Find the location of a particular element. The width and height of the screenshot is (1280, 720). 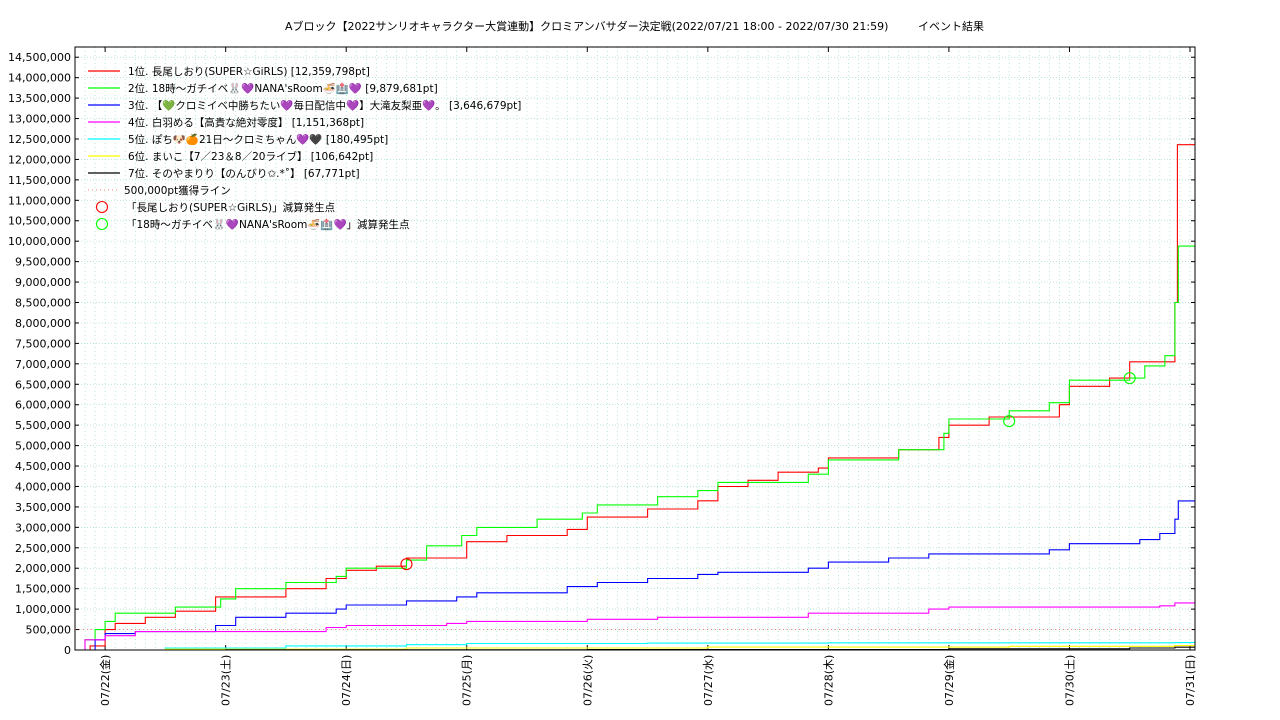

x-tick-label: 07/24(日) is located at coordinates (346, 680).